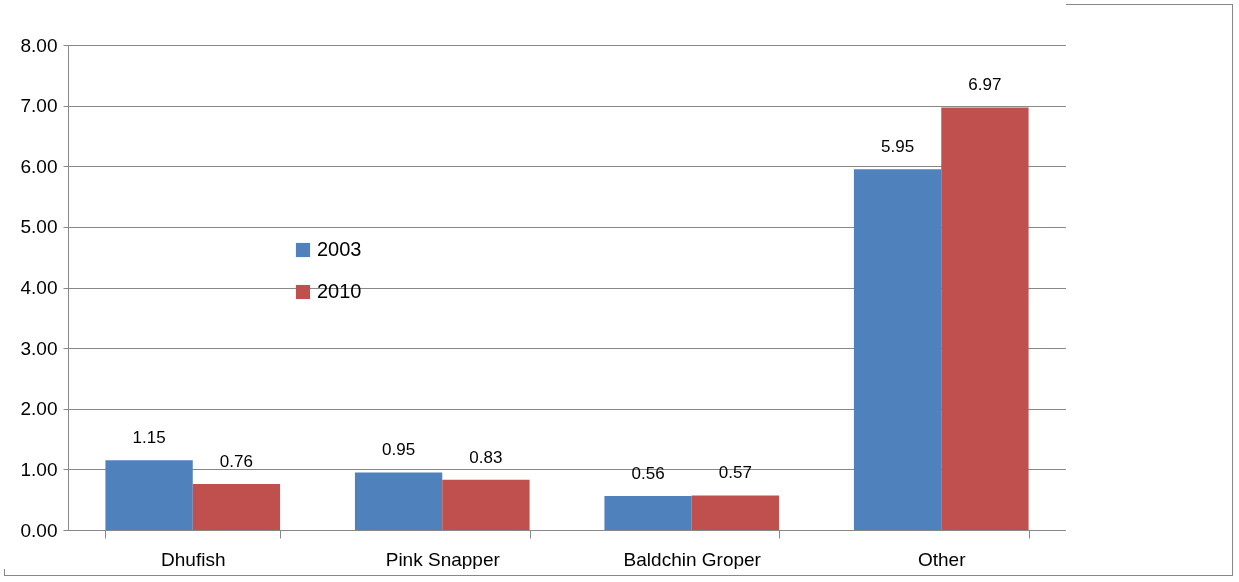  What do you see at coordinates (942, 559) in the screenshot?
I see `x-tick-label: Other` at bounding box center [942, 559].